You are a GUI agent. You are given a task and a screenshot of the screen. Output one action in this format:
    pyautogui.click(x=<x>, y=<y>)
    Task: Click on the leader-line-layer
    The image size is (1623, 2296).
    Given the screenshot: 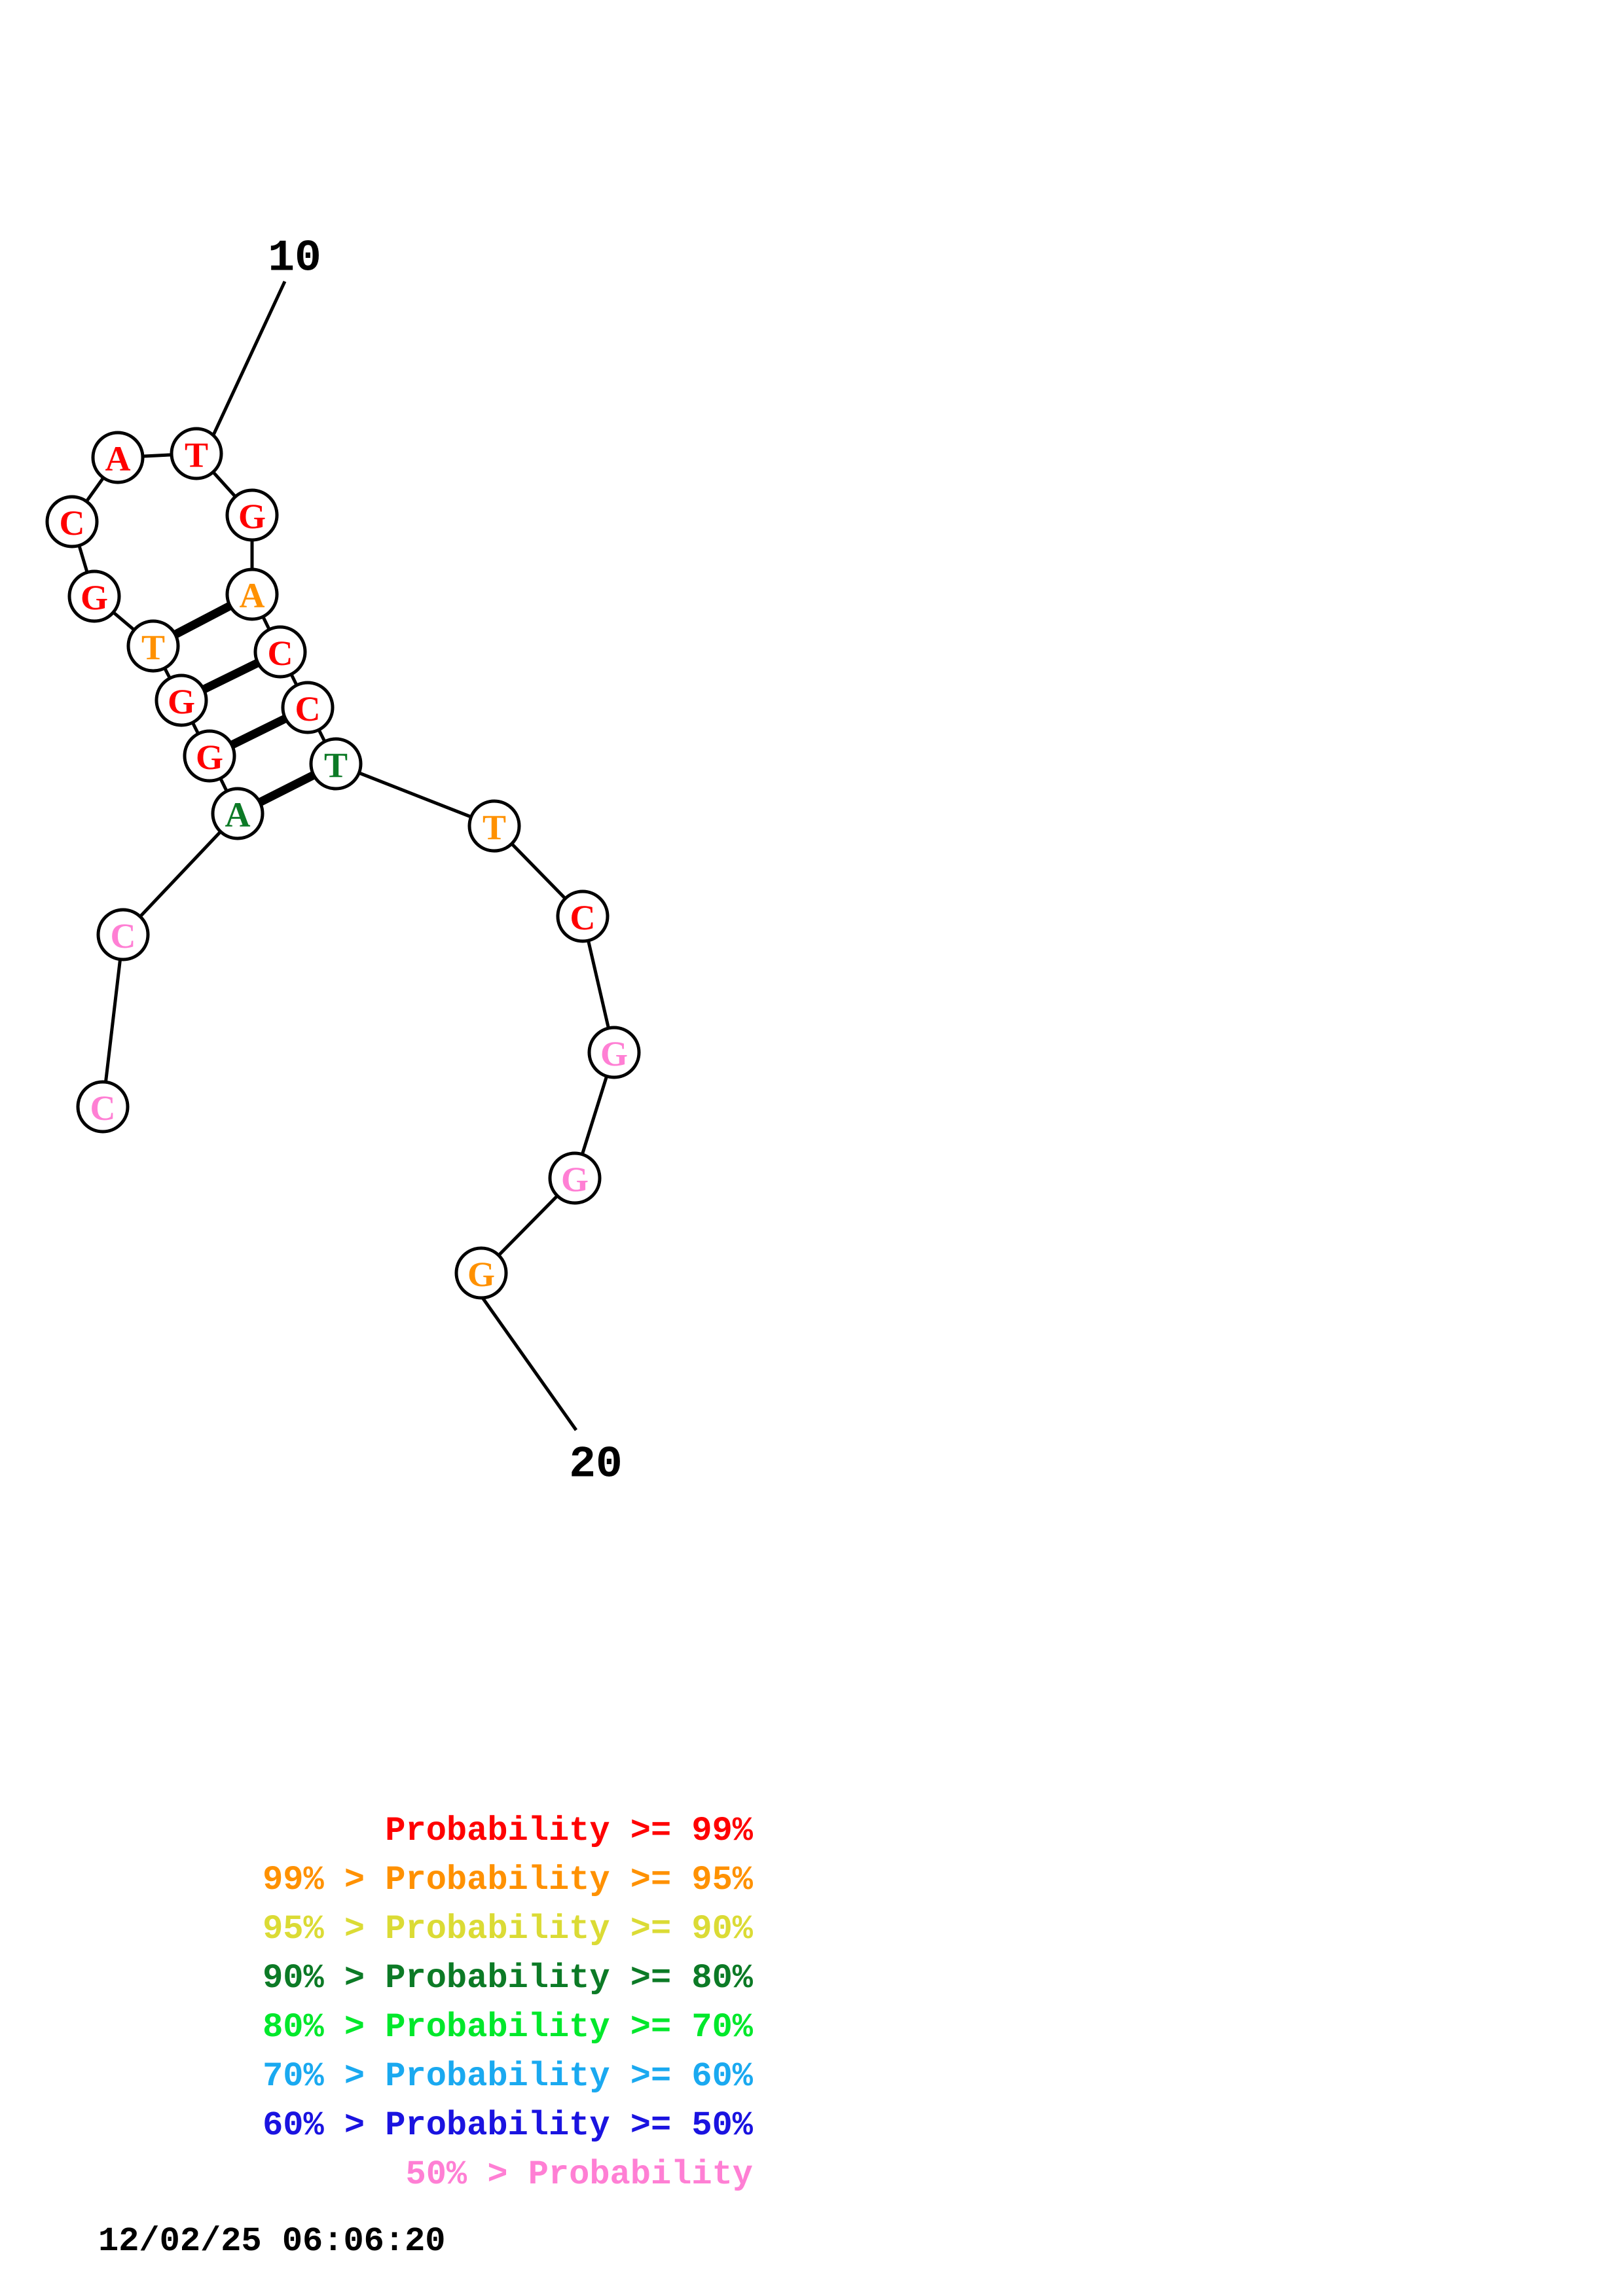 What is the action you would take?
    pyautogui.click(x=391, y=856)
    